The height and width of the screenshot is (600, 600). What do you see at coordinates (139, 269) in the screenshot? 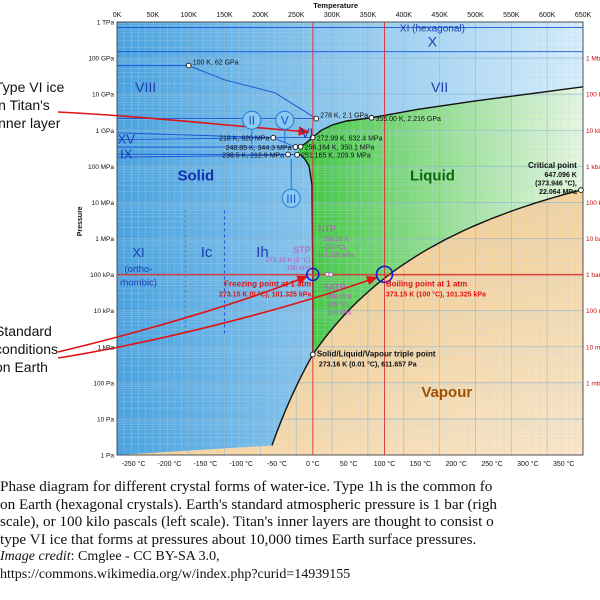
I see `ice-phase-label: (ortho-` at bounding box center [139, 269].